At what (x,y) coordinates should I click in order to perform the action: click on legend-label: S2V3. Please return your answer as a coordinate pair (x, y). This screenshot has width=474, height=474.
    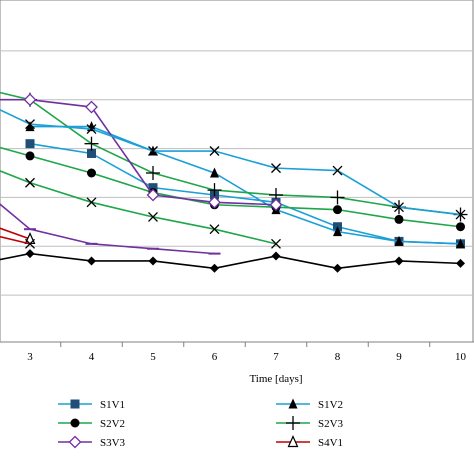
    Looking at the image, I should click on (331, 424).